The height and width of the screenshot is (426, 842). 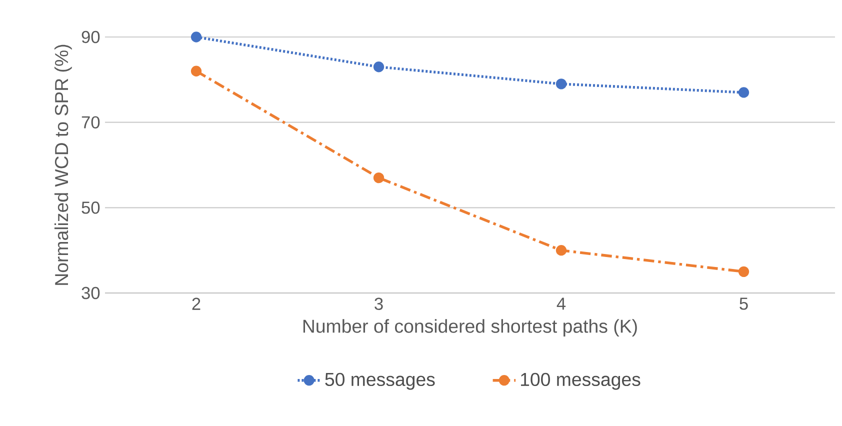 What do you see at coordinates (196, 304) in the screenshot?
I see `x-tick-label: 2` at bounding box center [196, 304].